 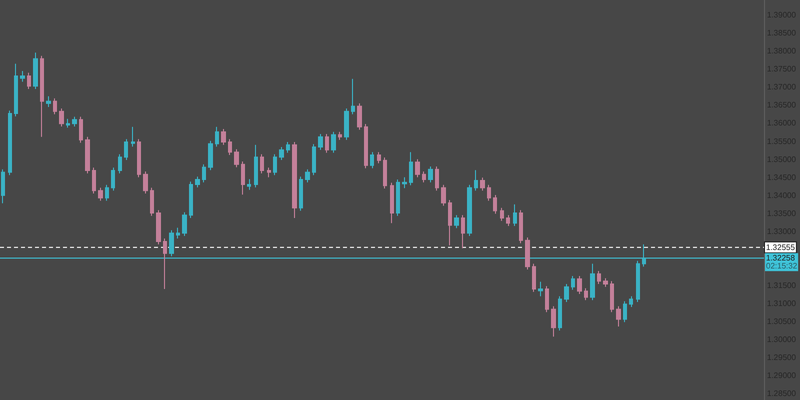 What do you see at coordinates (781, 247) in the screenshot?
I see `ref-line-label: 1.32555` at bounding box center [781, 247].